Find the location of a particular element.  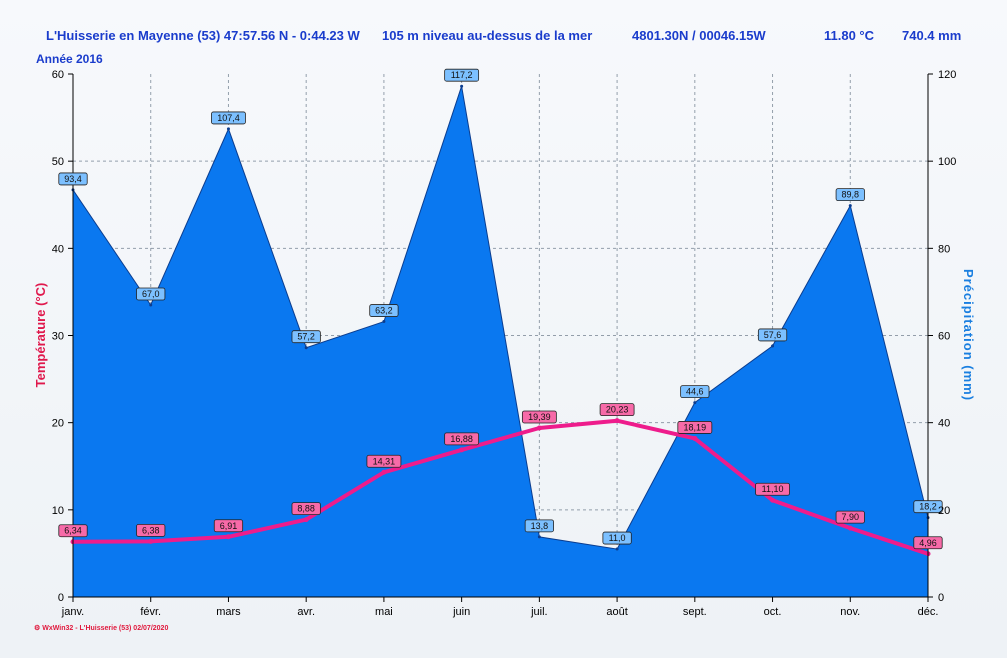

temp-data-label-text: 7,90 is located at coordinates (851, 517).